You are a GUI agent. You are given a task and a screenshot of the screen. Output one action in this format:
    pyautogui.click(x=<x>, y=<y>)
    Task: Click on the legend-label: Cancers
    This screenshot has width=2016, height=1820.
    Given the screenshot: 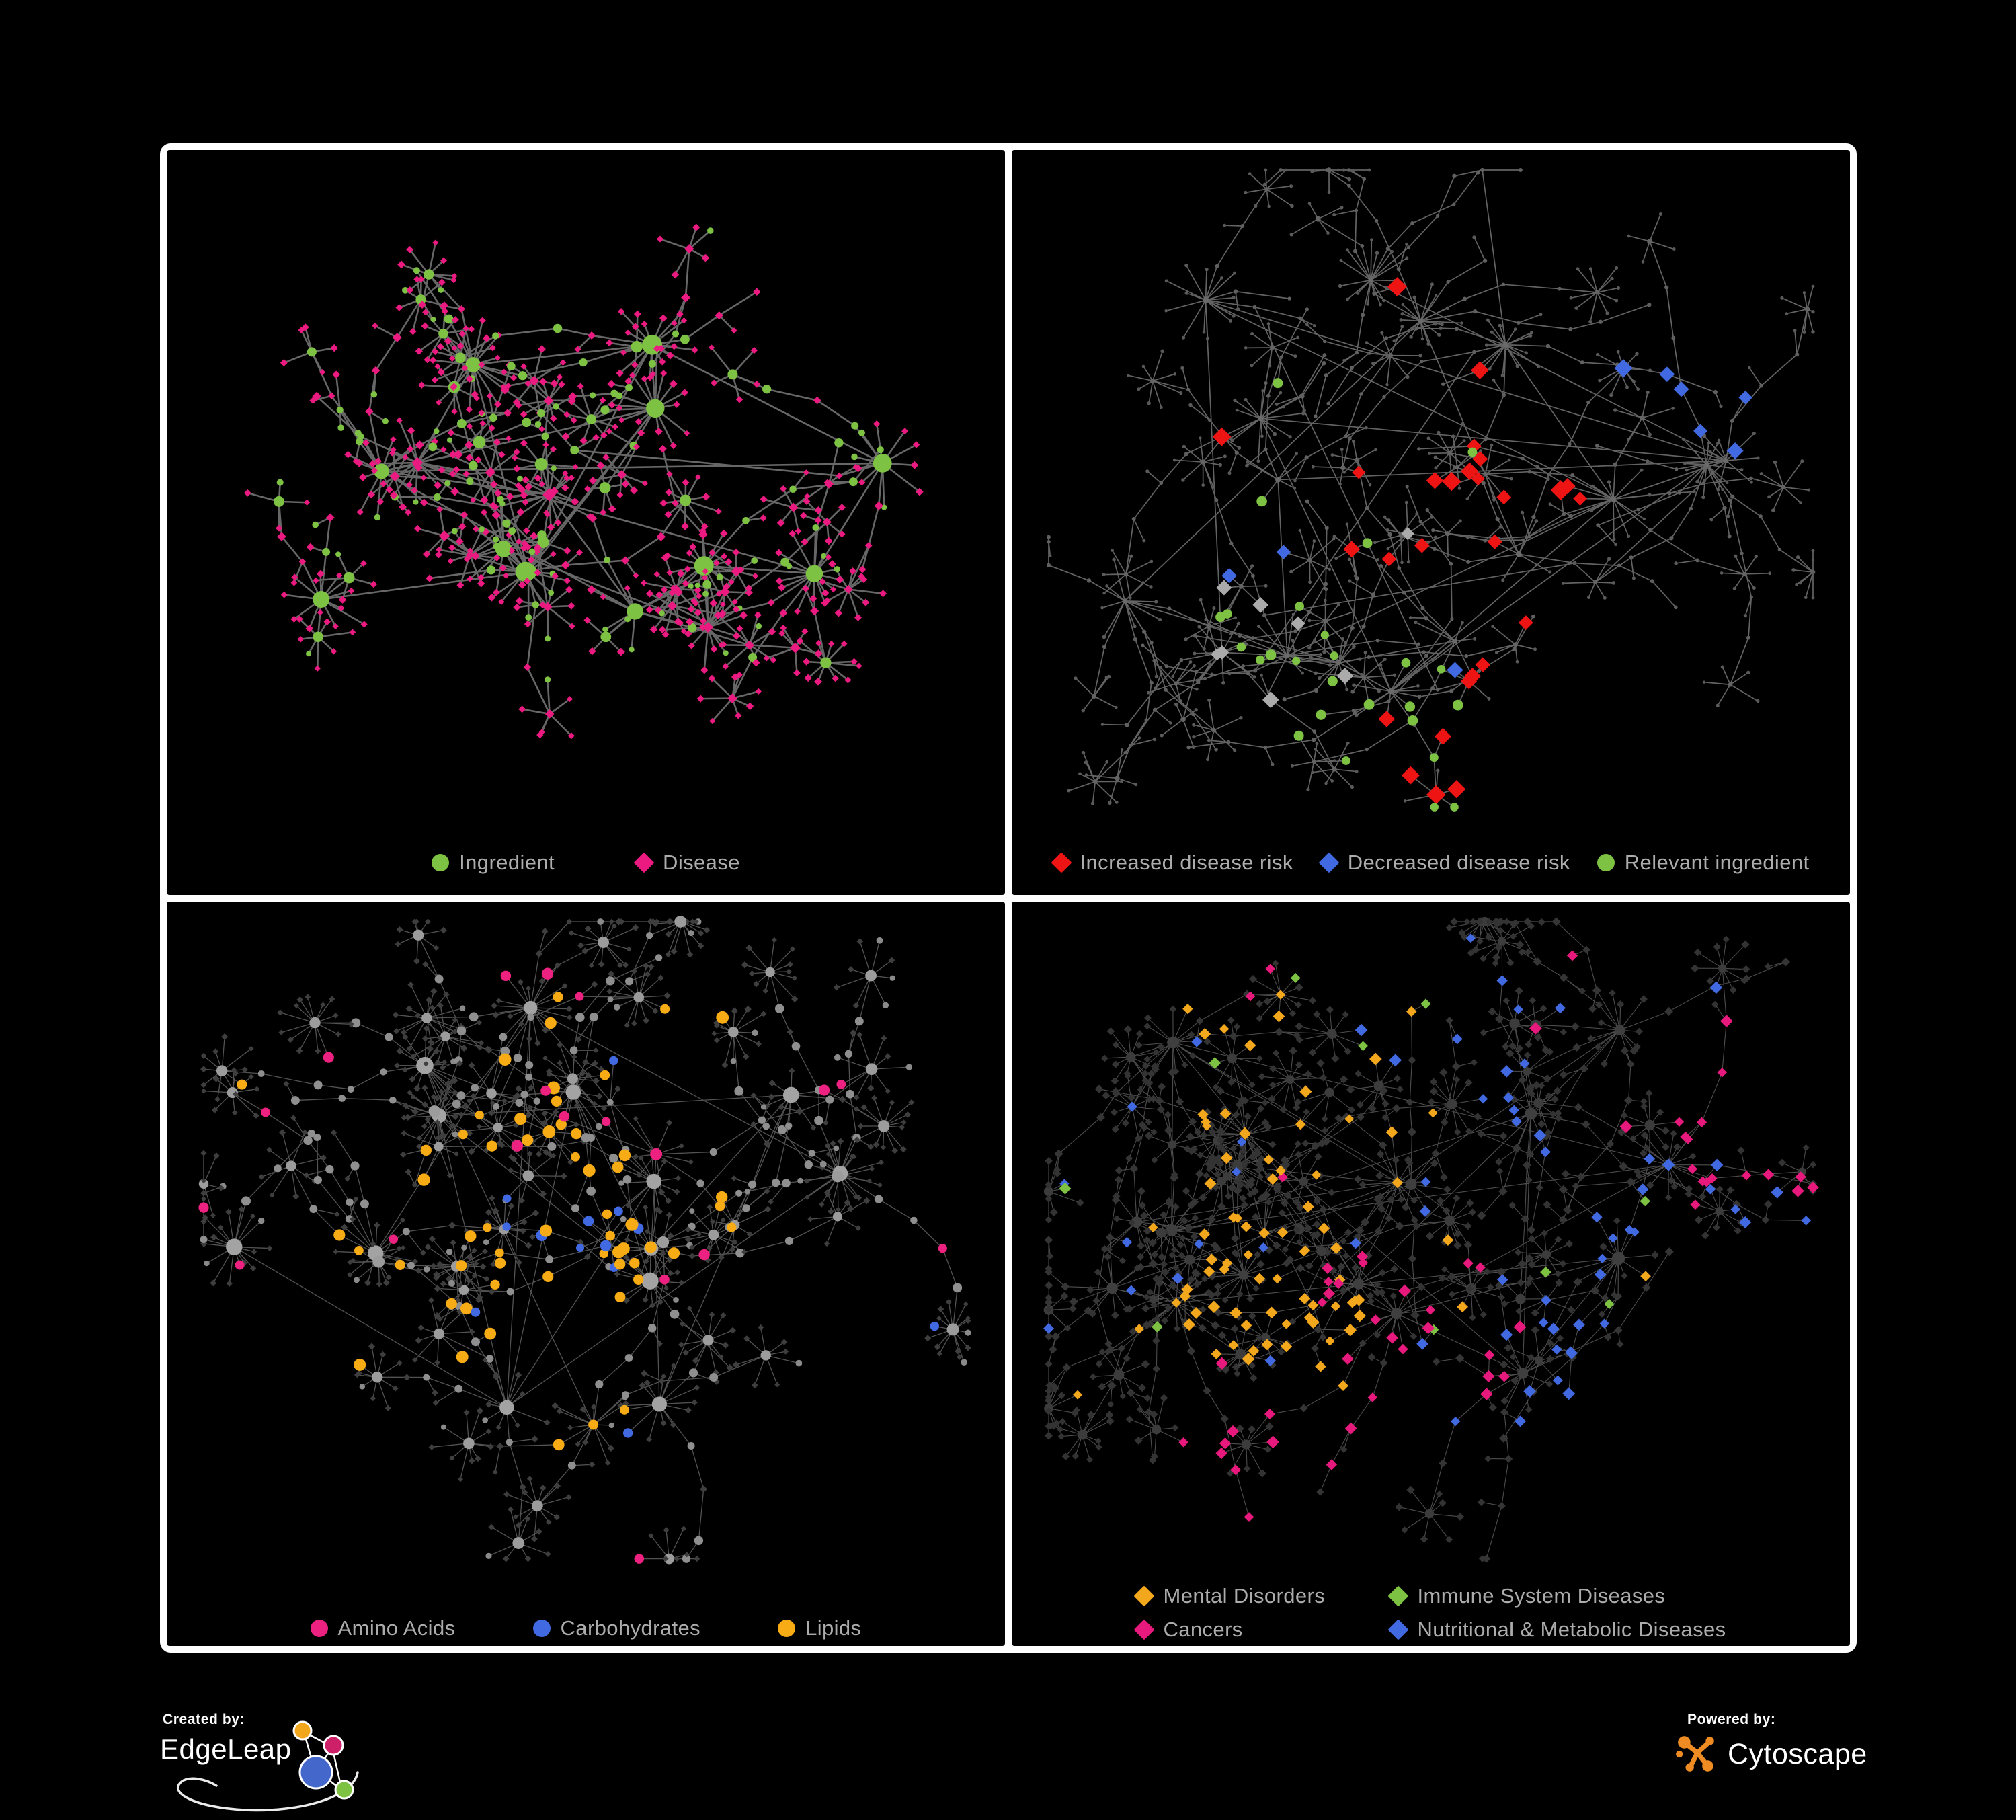 What is the action you would take?
    pyautogui.click(x=1203, y=1629)
    